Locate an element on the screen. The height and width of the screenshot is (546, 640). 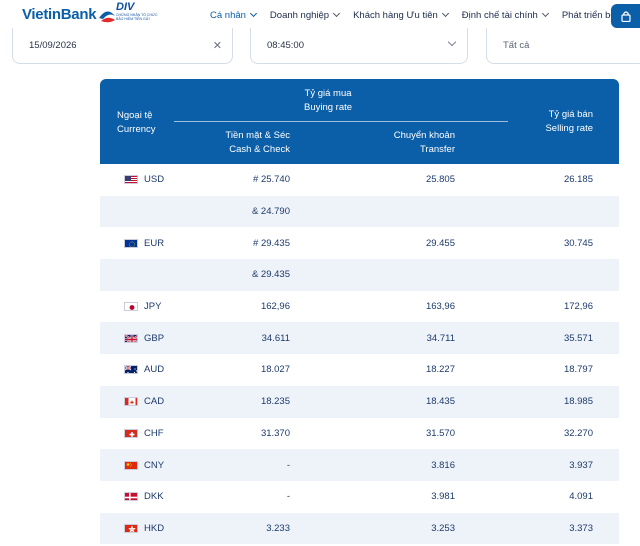
transfer-rate: 3.253 is located at coordinates (443, 528).